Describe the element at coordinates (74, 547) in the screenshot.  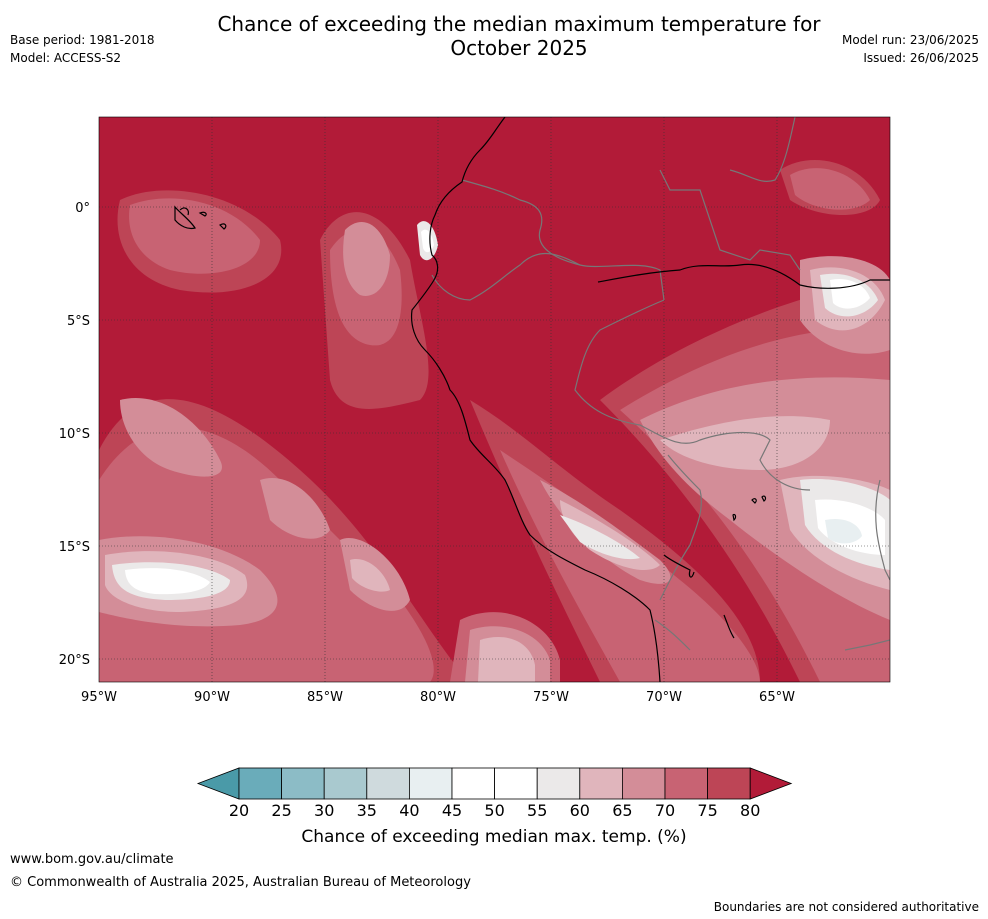
I see `lat-label-15s: 15°S` at that location.